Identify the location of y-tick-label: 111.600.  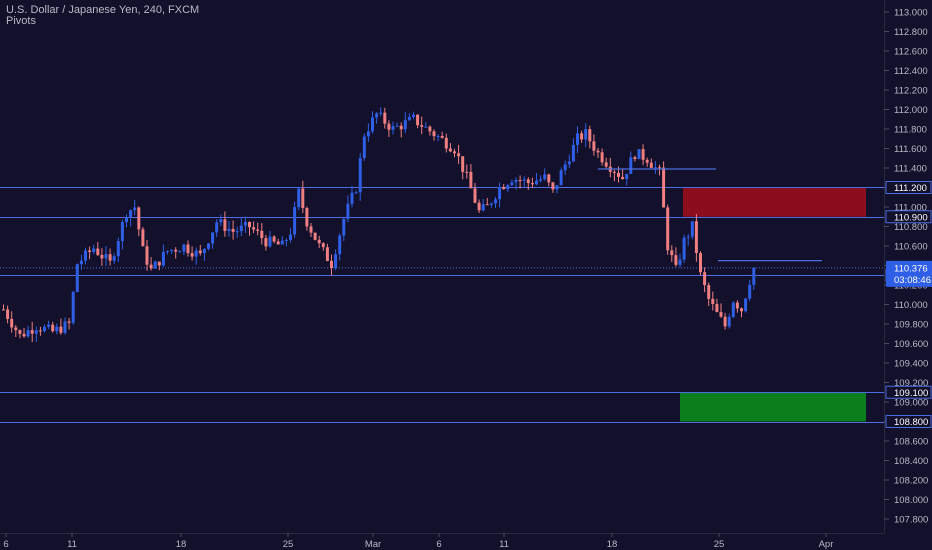
(910, 149).